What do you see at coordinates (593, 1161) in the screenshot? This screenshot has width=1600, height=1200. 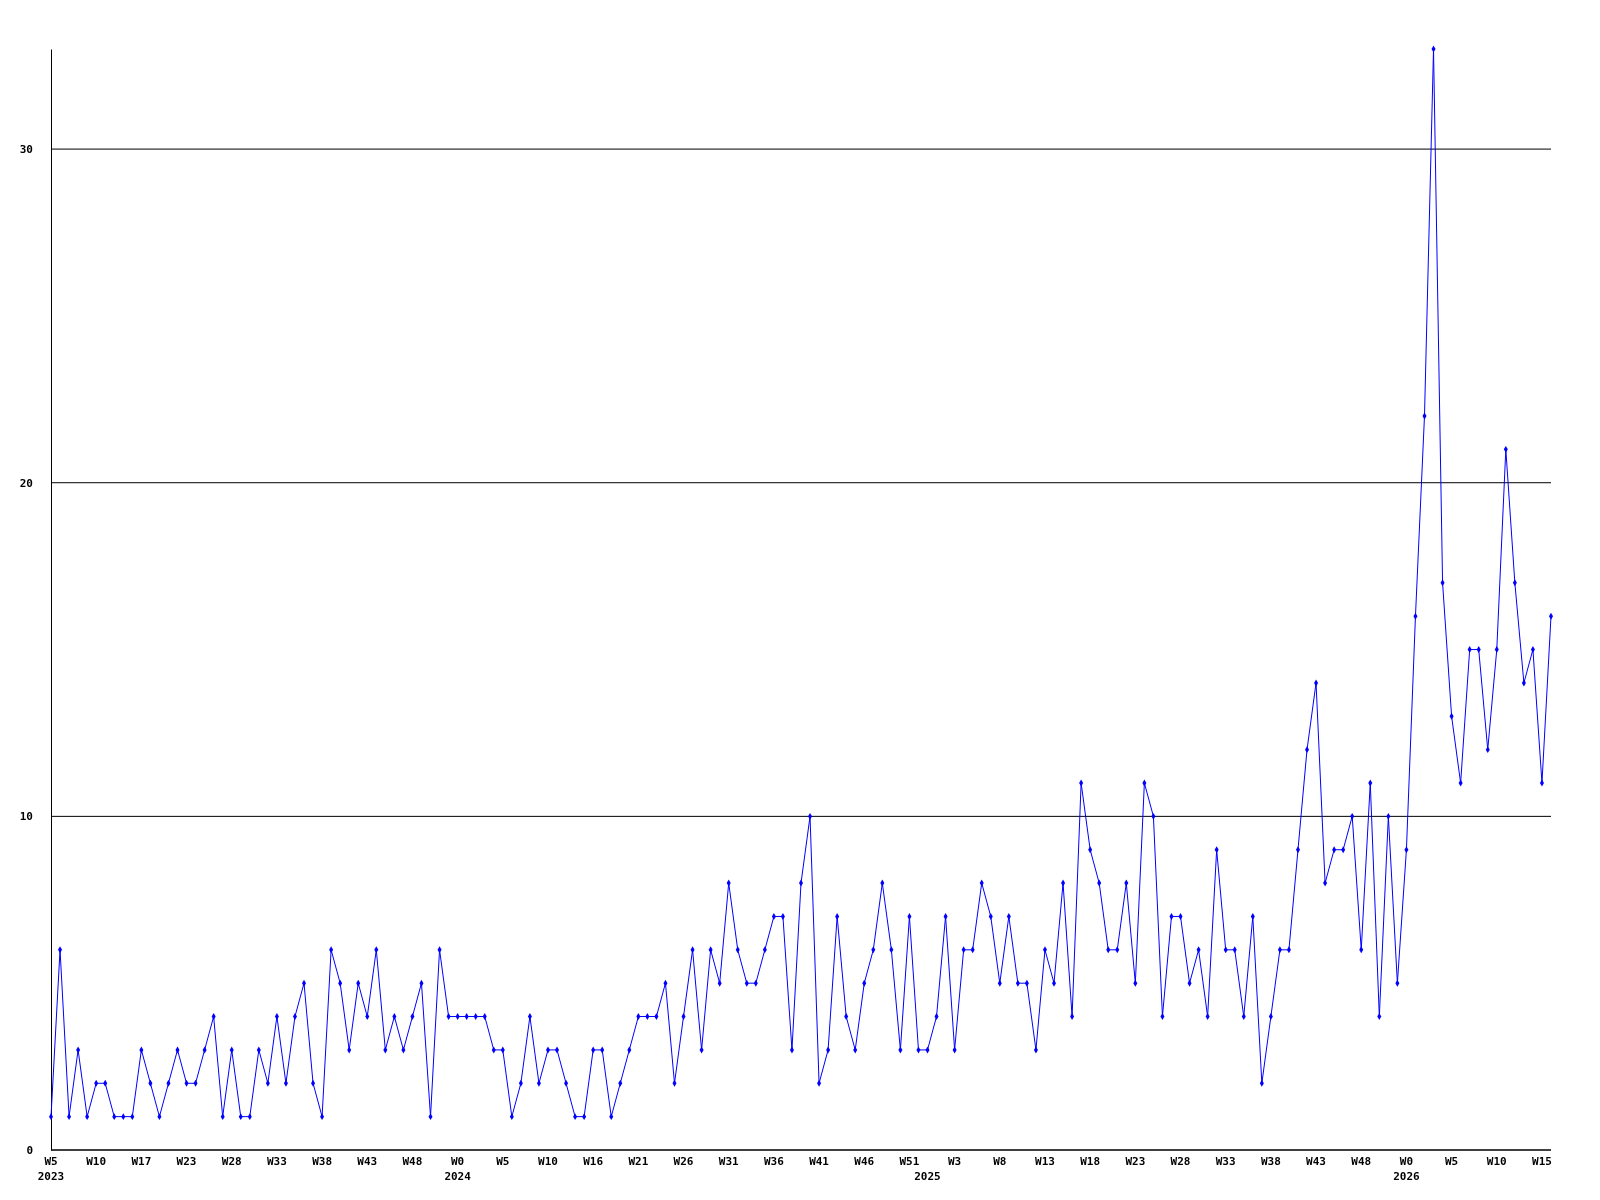 I see `x-tick-label: W16` at bounding box center [593, 1161].